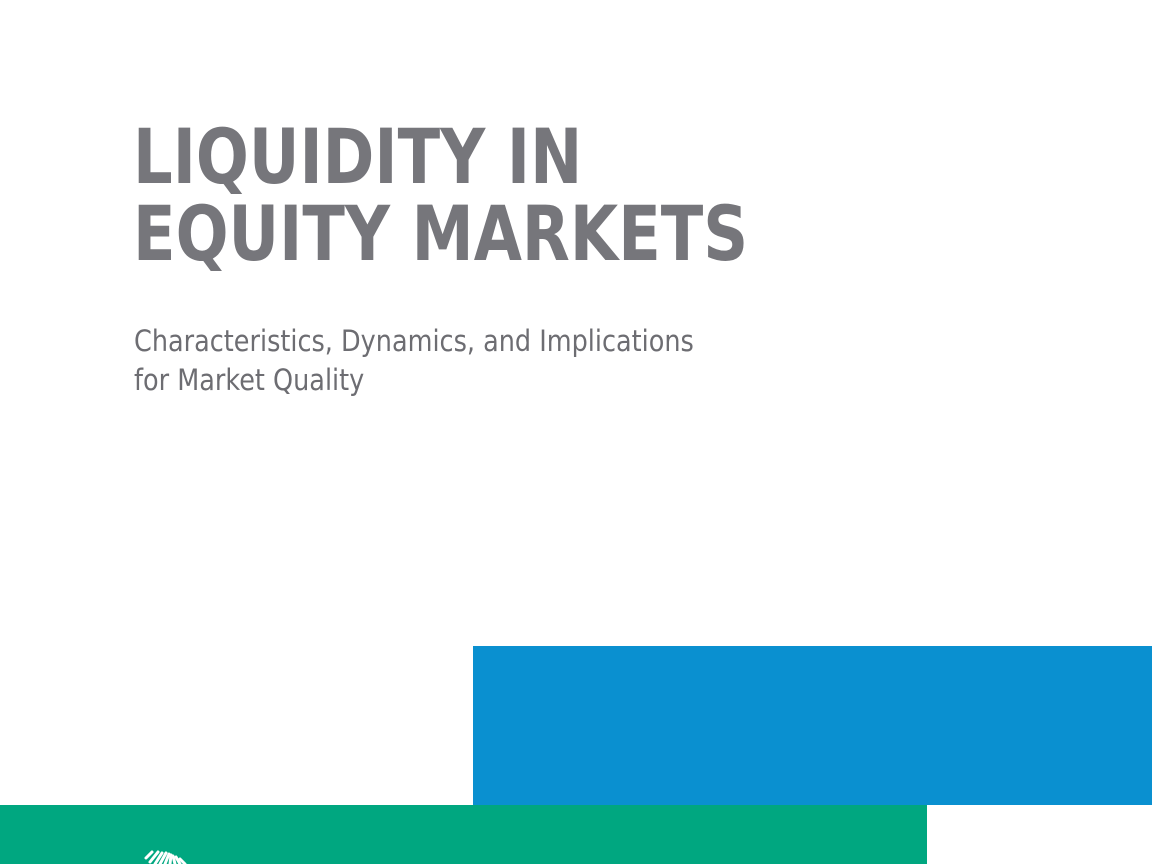 The height and width of the screenshot is (868, 1152). I want to click on blue-color-block, so click(812, 725).